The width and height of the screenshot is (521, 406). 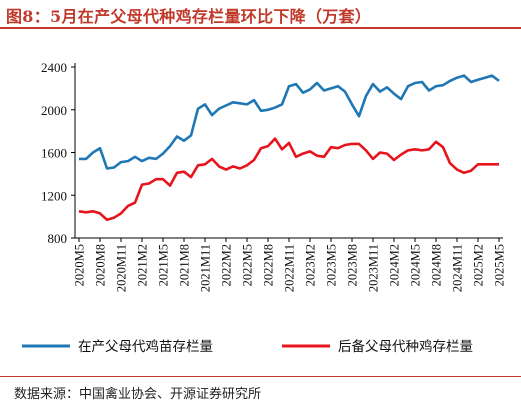 What do you see at coordinates (311, 265) in the screenshot?
I see `x-tick-label: 2023M2` at bounding box center [311, 265].